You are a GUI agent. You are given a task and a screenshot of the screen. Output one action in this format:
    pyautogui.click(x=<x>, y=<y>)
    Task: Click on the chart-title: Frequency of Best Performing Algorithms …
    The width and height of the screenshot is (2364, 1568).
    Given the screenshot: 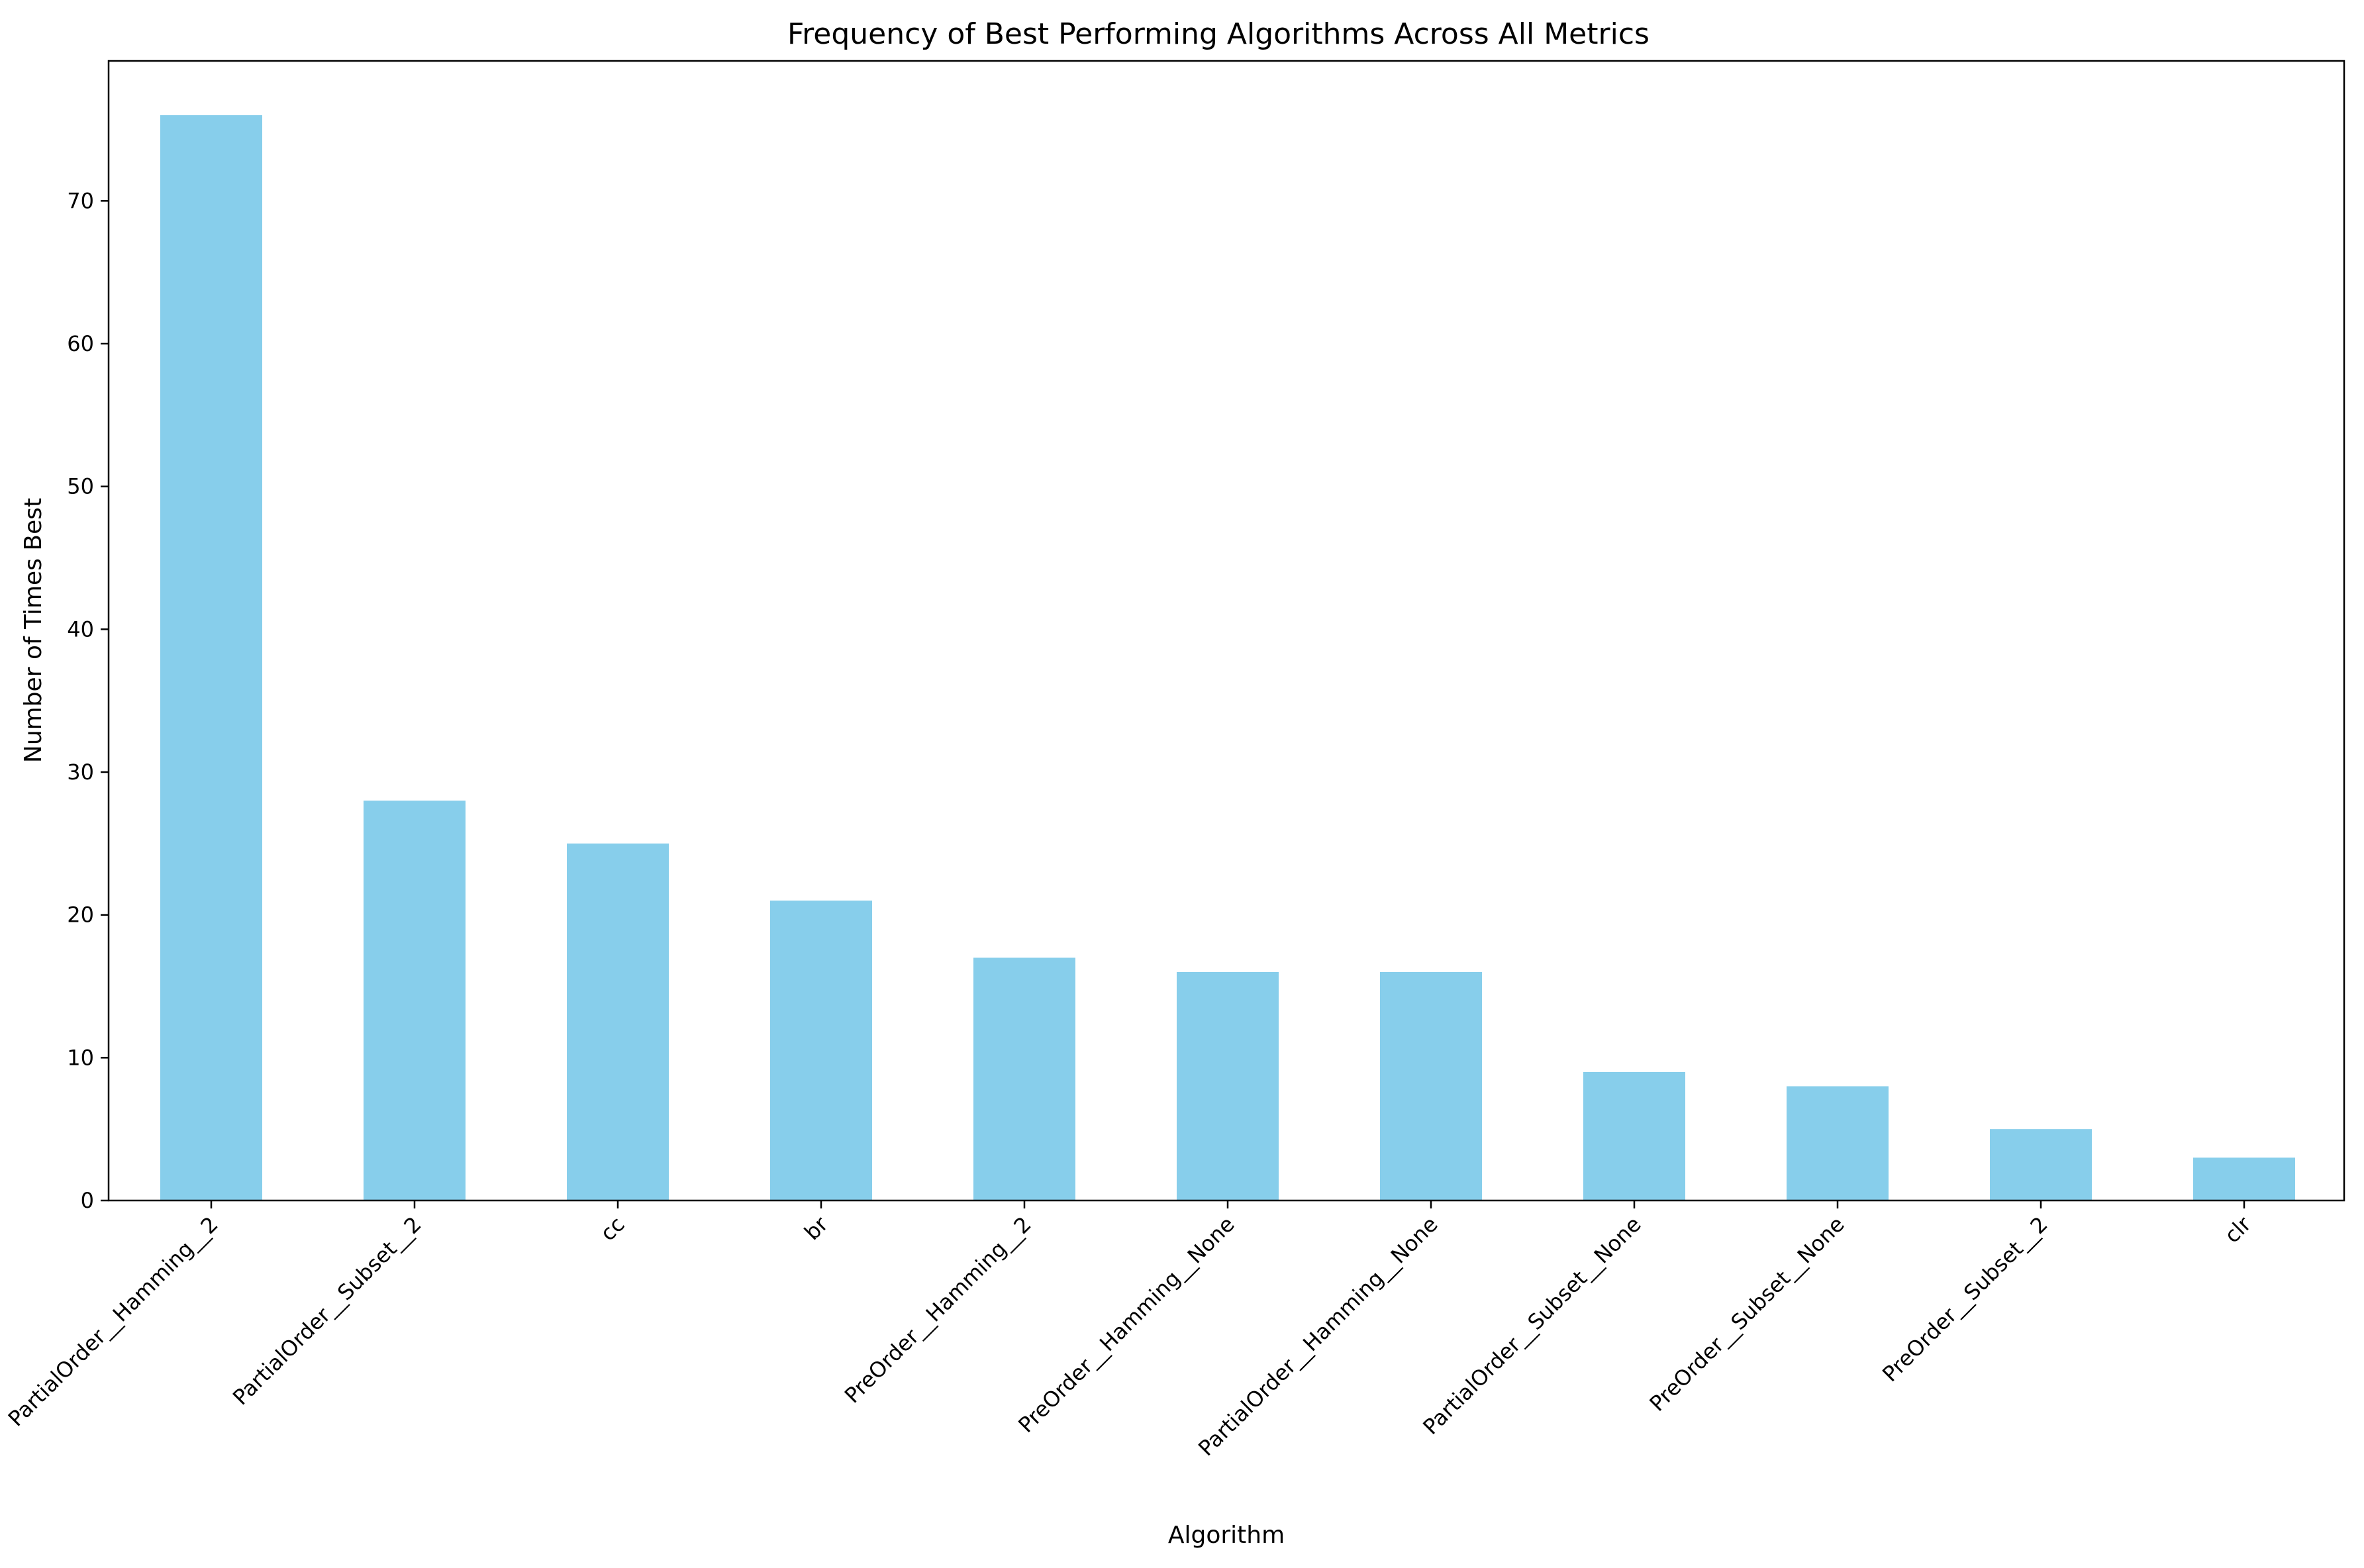 What is the action you would take?
    pyautogui.click(x=1218, y=34)
    